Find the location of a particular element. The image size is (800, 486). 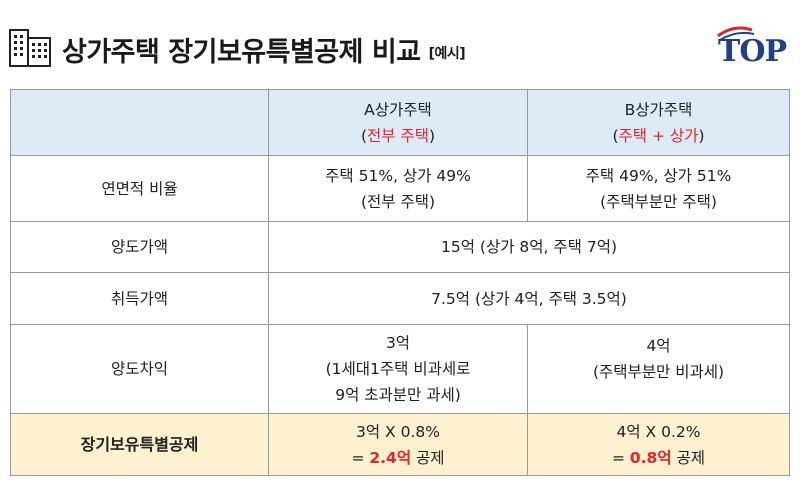

header-col-a: A상가주택 (전부 주택) is located at coordinates (398, 122).